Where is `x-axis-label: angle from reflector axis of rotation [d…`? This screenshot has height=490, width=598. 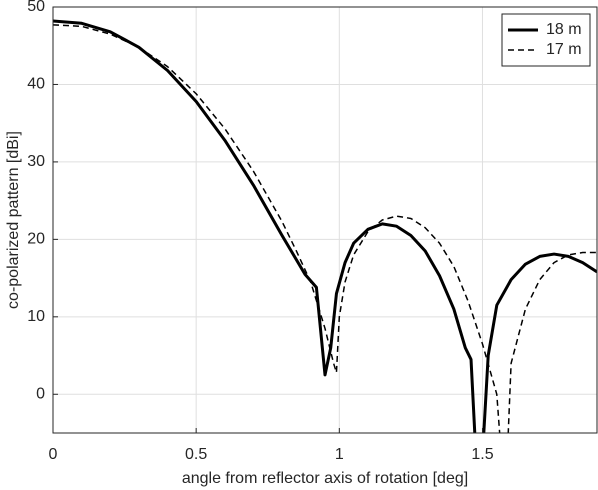
x-axis-label: angle from reflector axis of rotation [d… is located at coordinates (325, 478).